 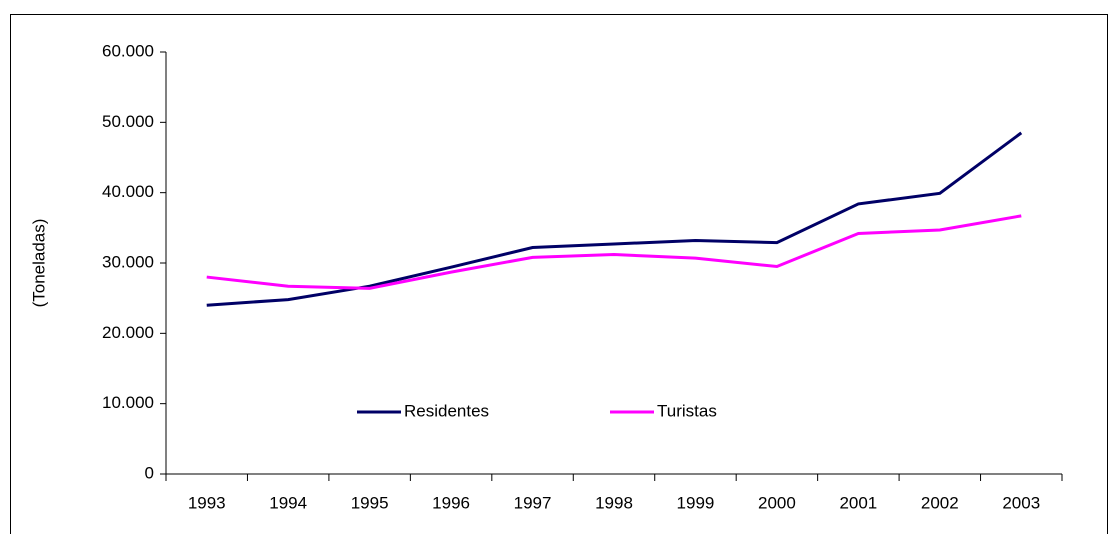 What do you see at coordinates (777, 502) in the screenshot?
I see `x-tick-label: 2000` at bounding box center [777, 502].